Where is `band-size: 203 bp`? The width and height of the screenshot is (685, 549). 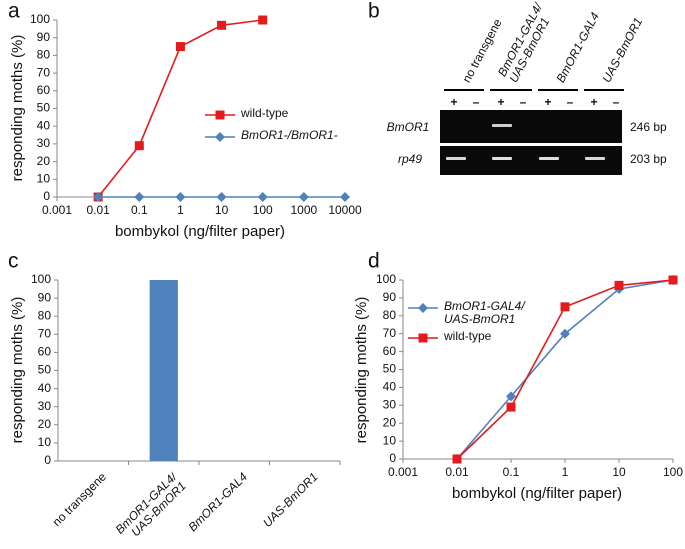 band-size: 203 bp is located at coordinates (648, 159).